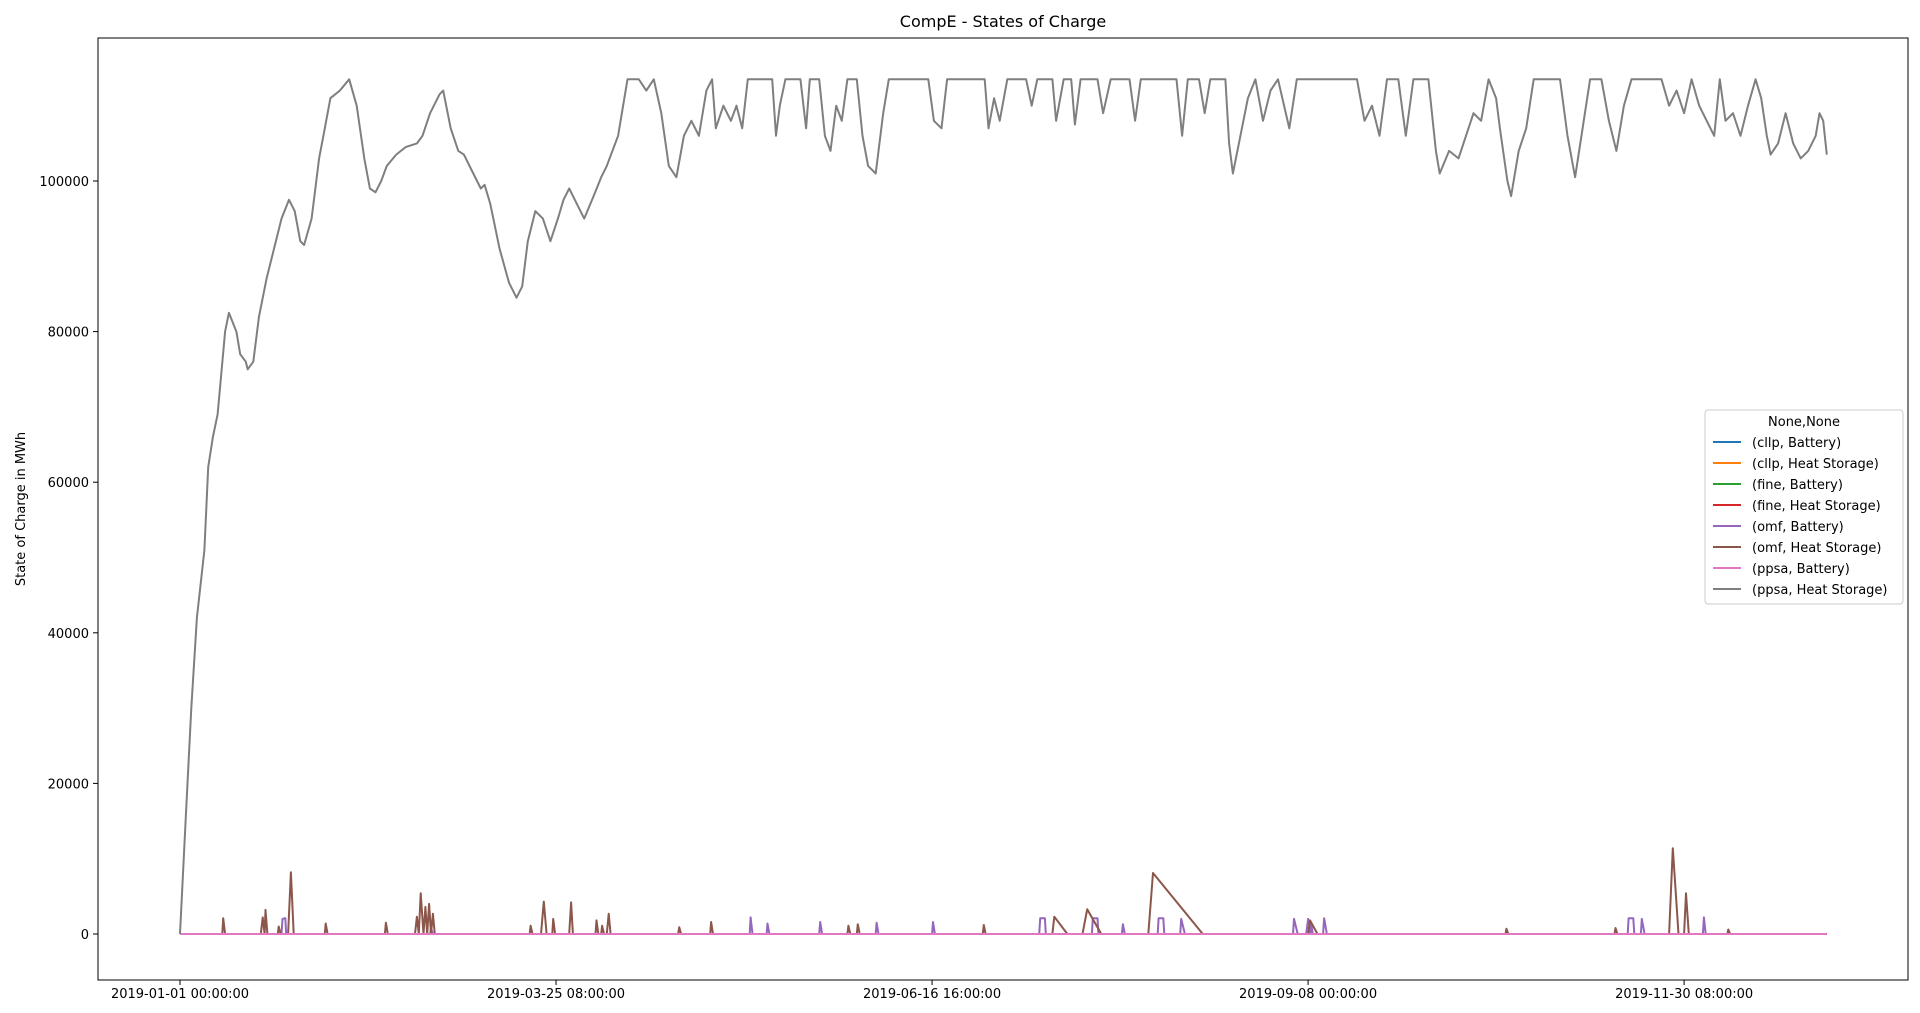 The height and width of the screenshot is (1013, 1920). What do you see at coordinates (1003, 21) in the screenshot?
I see `chart-title: CompE - States of Charge` at bounding box center [1003, 21].